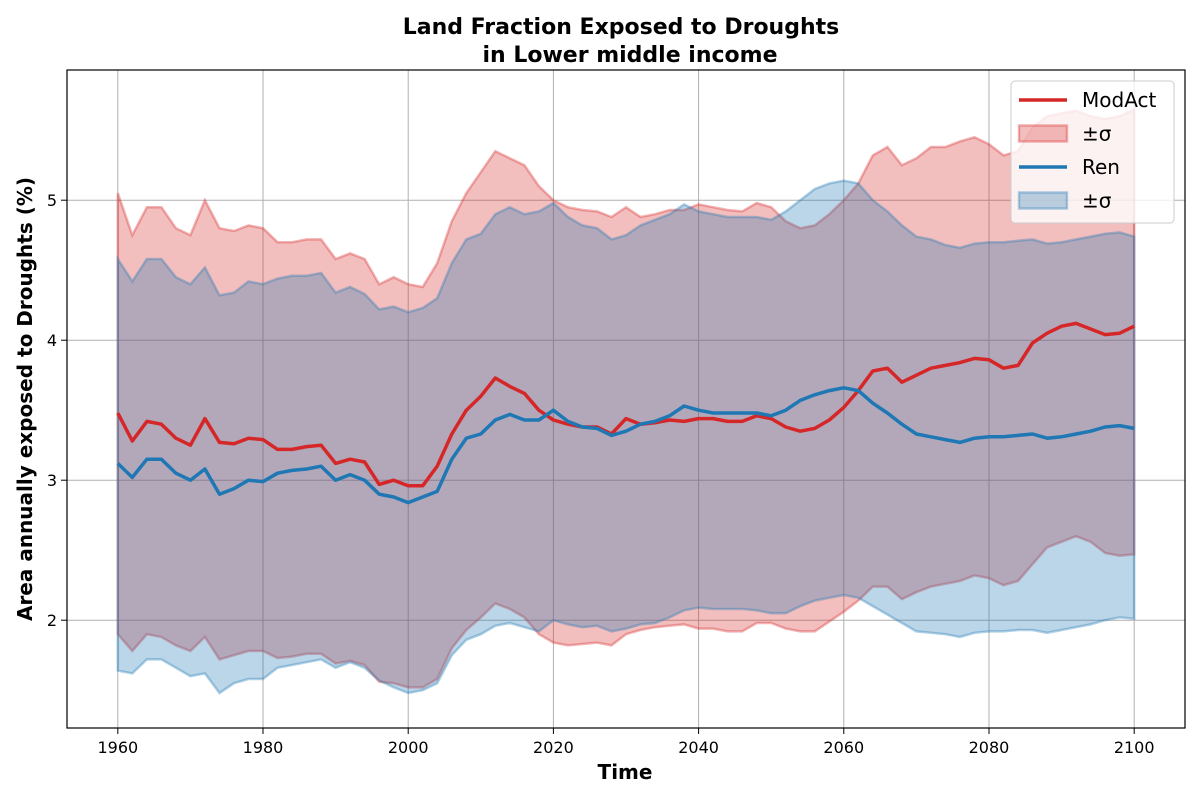  What do you see at coordinates (553, 747) in the screenshot?
I see `x-tick-label: 2020` at bounding box center [553, 747].